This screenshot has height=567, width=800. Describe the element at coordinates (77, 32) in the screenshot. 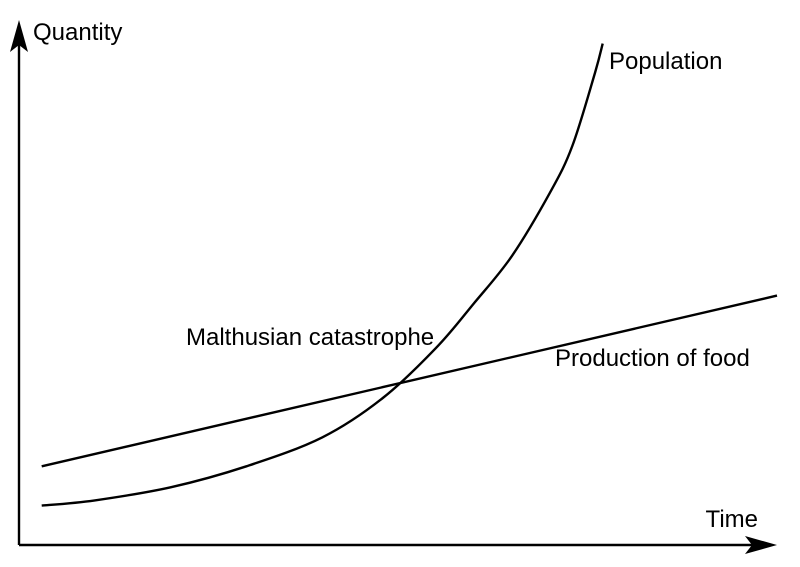

I see `y-axis-label: Quantity` at that location.